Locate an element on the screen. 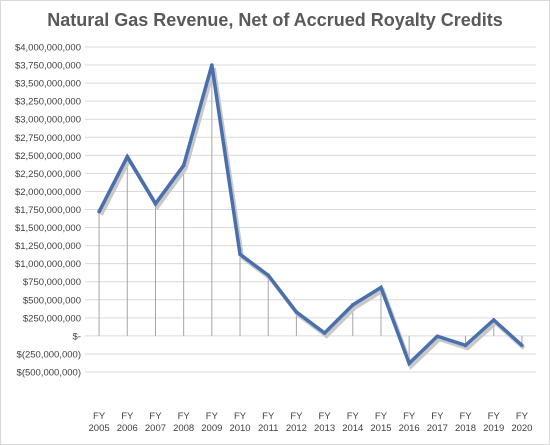 Image resolution: width=550 pixels, height=445 pixels. y-tick-label: $2,000,000,000 is located at coordinates (48, 192).